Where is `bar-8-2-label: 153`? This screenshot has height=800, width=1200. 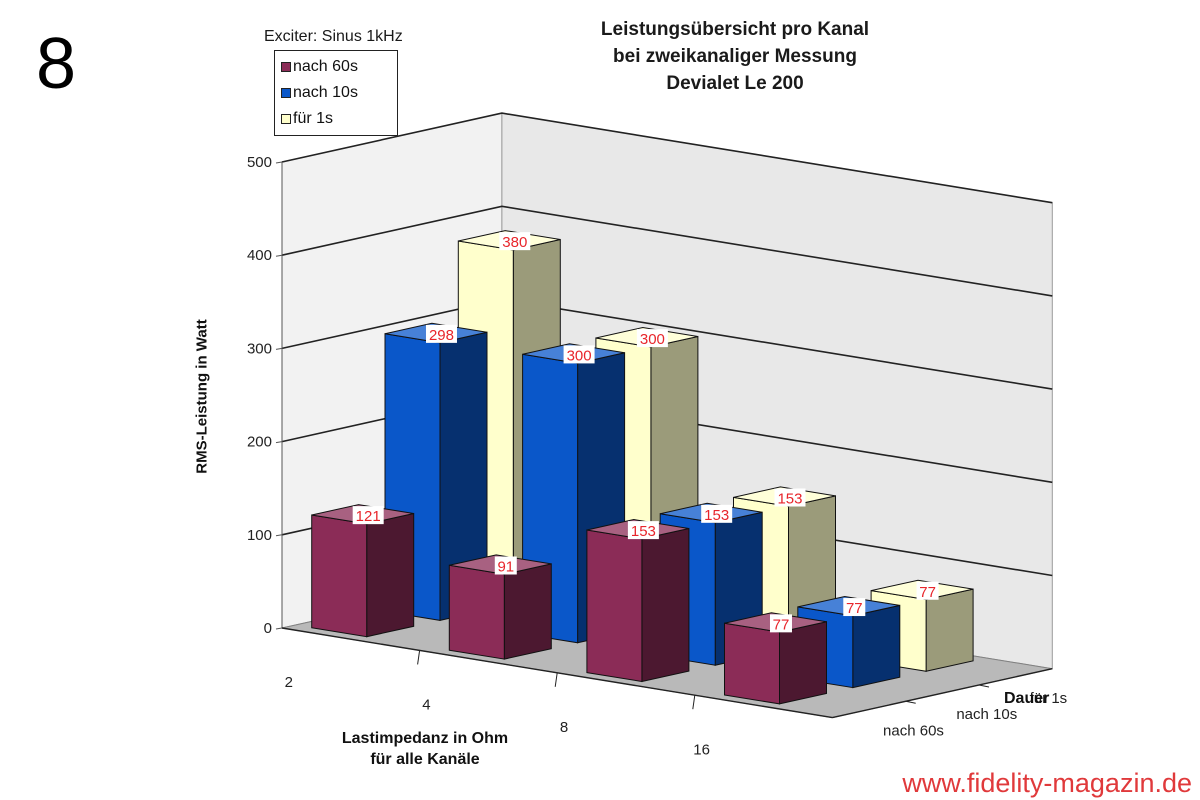 bar-8-2-label: 153 is located at coordinates (789, 499).